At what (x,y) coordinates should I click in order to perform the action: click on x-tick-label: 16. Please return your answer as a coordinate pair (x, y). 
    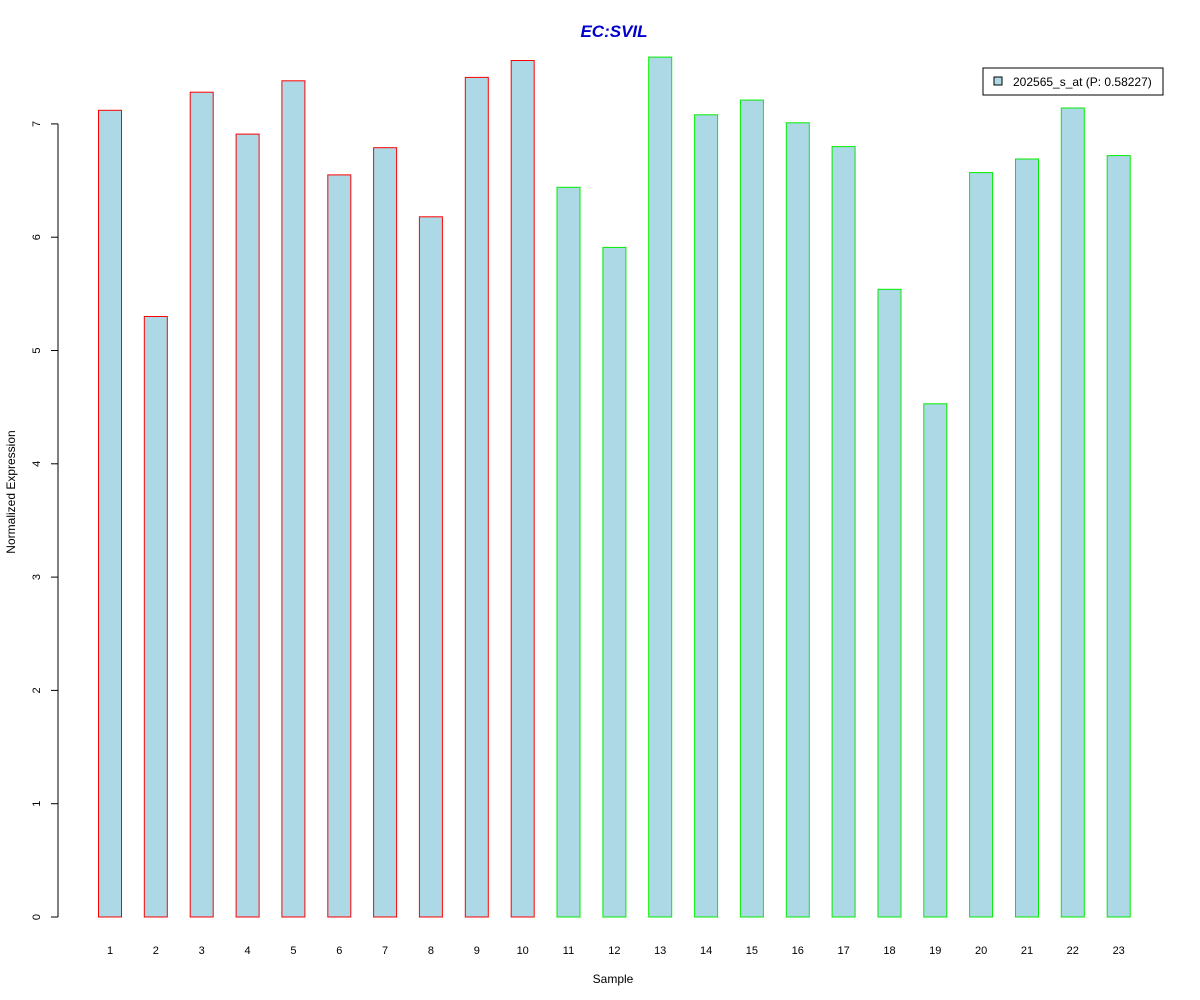
    Looking at the image, I should click on (798, 951).